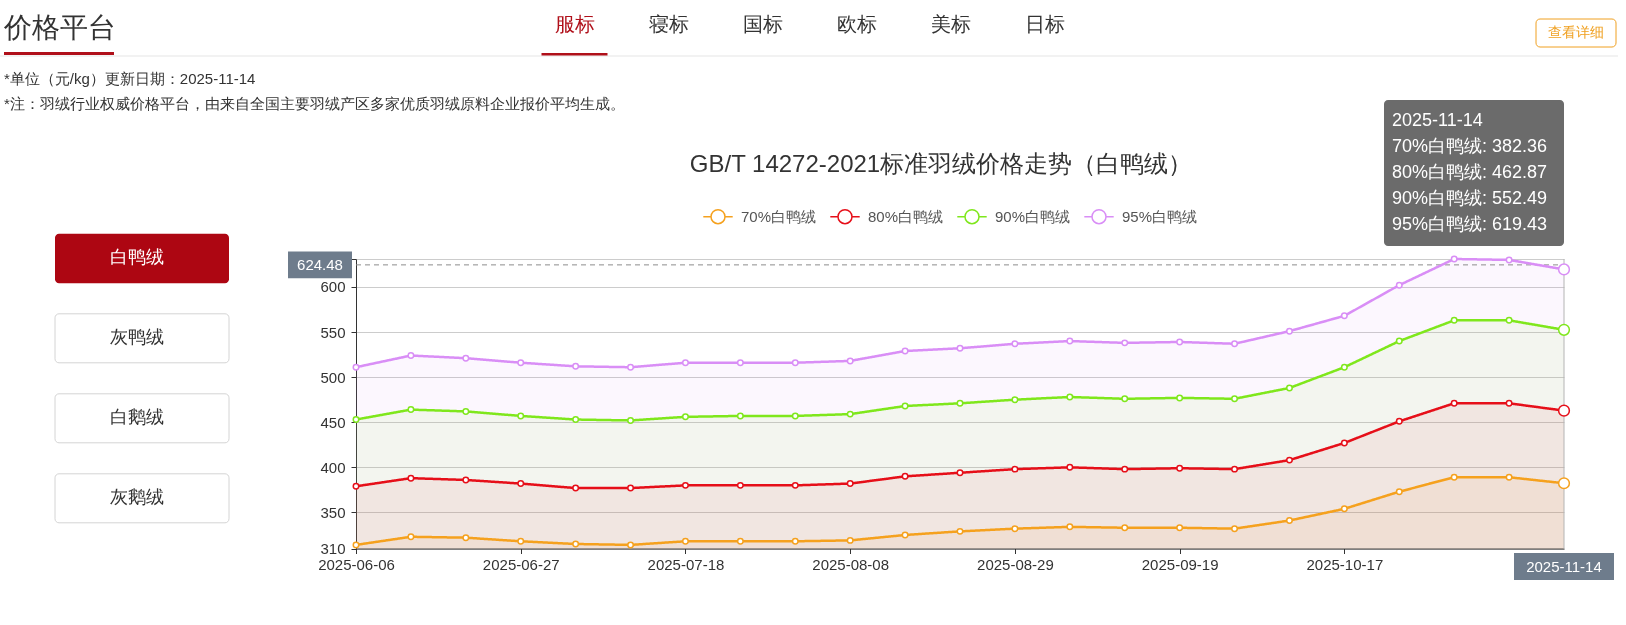  I want to click on text: *注：羽绒行业权威价格平台，由来自全国主要羽绒产区多家优质羽绒原料企业报价平均生成。, so click(314, 103).